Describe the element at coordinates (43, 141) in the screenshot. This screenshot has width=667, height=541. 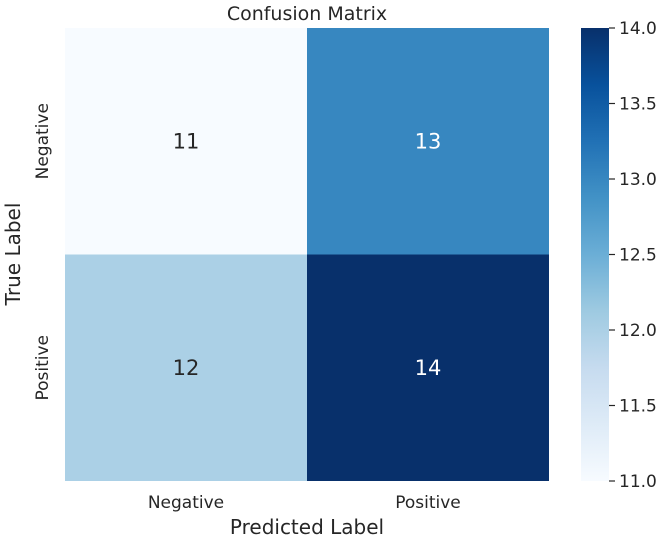
I see `y-tick-label: Negative` at that location.